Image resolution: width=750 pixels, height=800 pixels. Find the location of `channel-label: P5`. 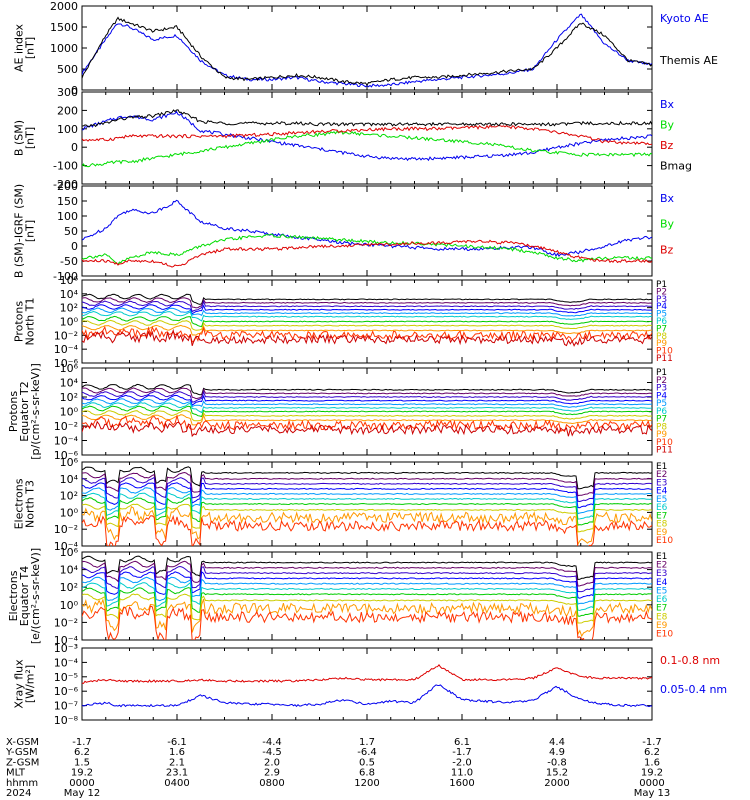

channel-label: P5 is located at coordinates (661, 315).